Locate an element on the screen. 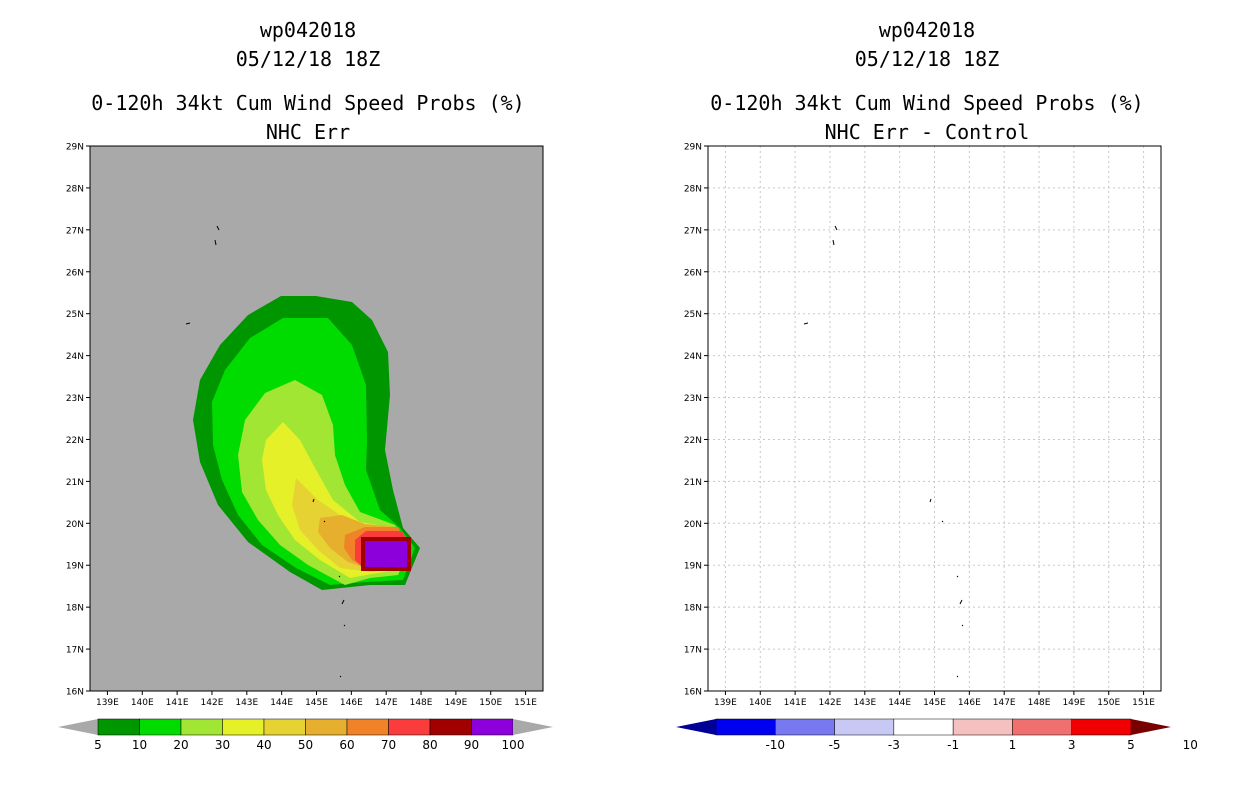 The image size is (1236, 800). colorbar-label: 90 is located at coordinates (471, 745).